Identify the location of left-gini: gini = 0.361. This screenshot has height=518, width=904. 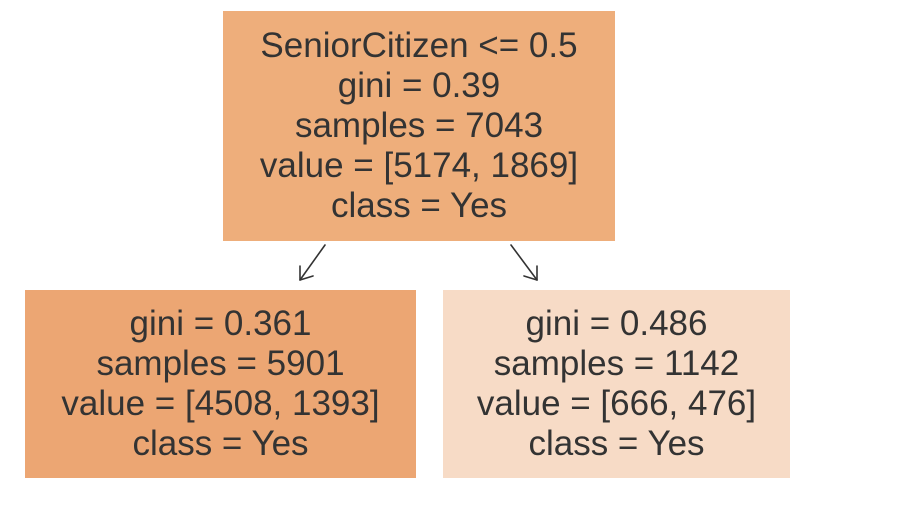
(220, 323).